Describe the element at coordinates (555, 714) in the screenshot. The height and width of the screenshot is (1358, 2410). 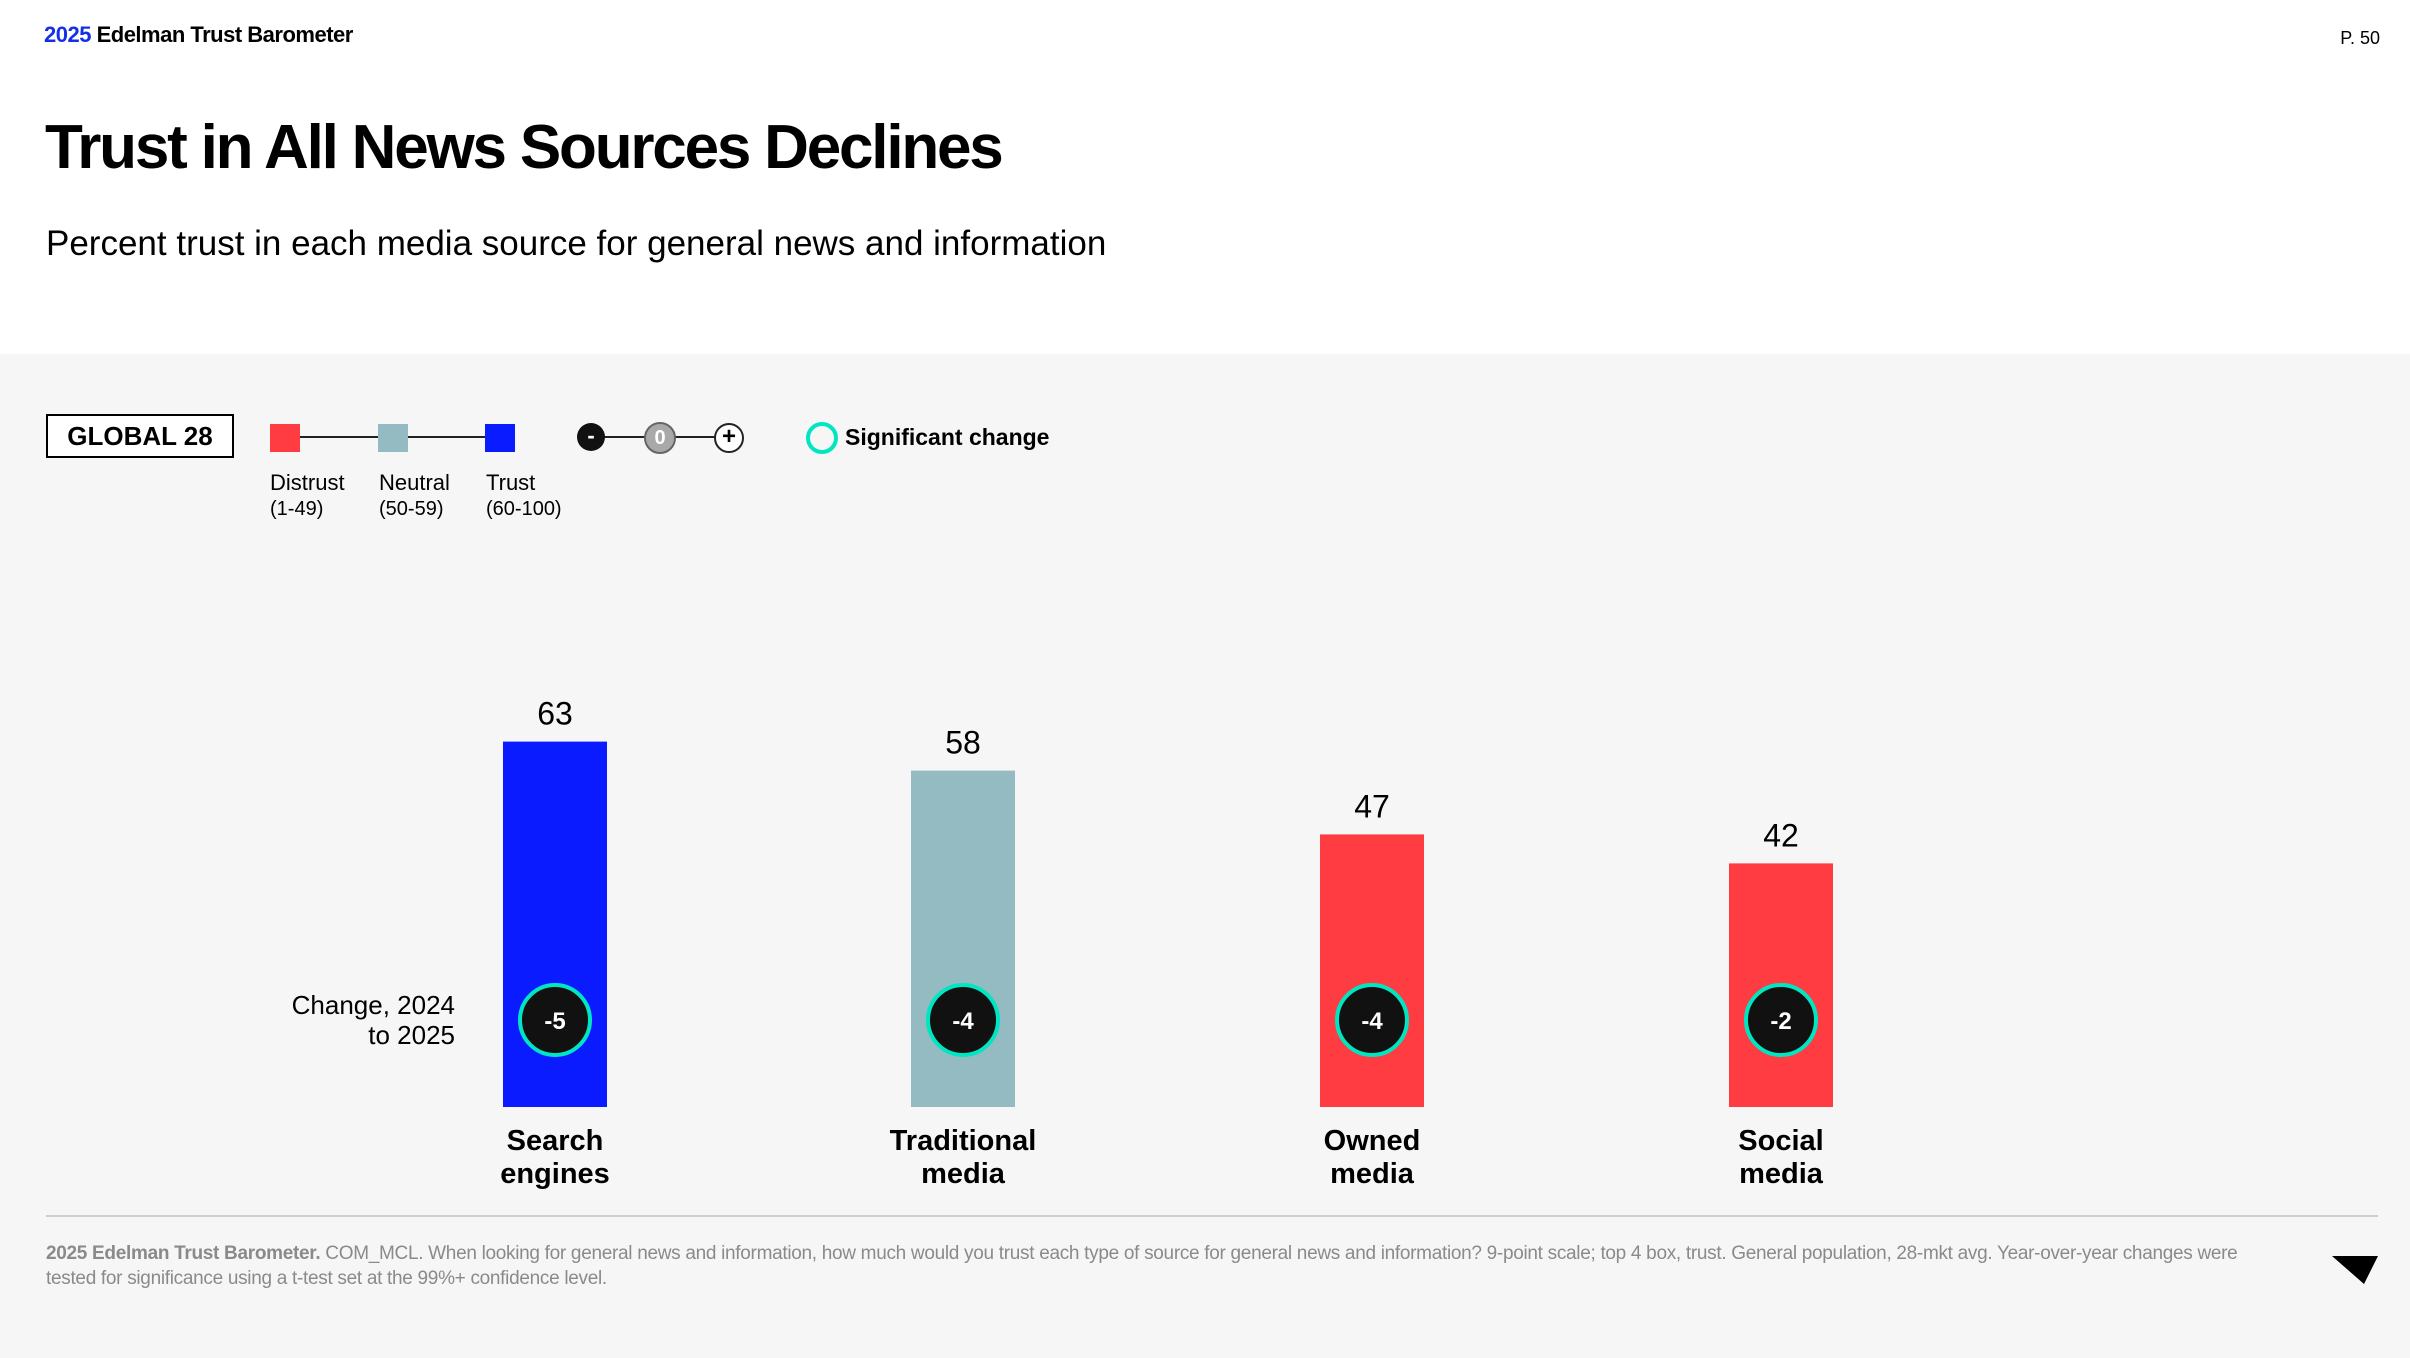
I see `value-label-search-engines: 63` at that location.